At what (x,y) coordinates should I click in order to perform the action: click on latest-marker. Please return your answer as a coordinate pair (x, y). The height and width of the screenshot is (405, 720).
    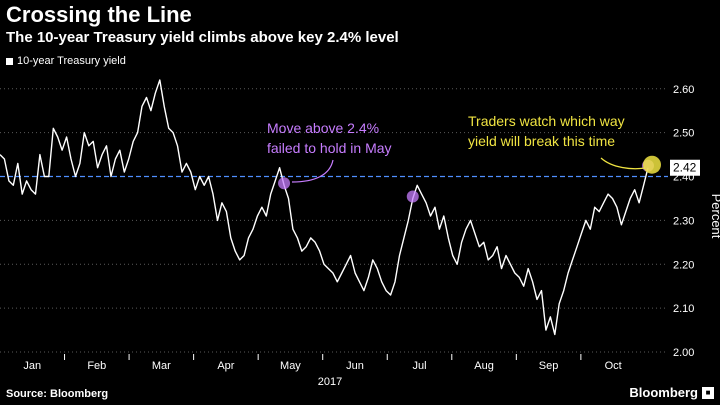
    Looking at the image, I should click on (652, 164).